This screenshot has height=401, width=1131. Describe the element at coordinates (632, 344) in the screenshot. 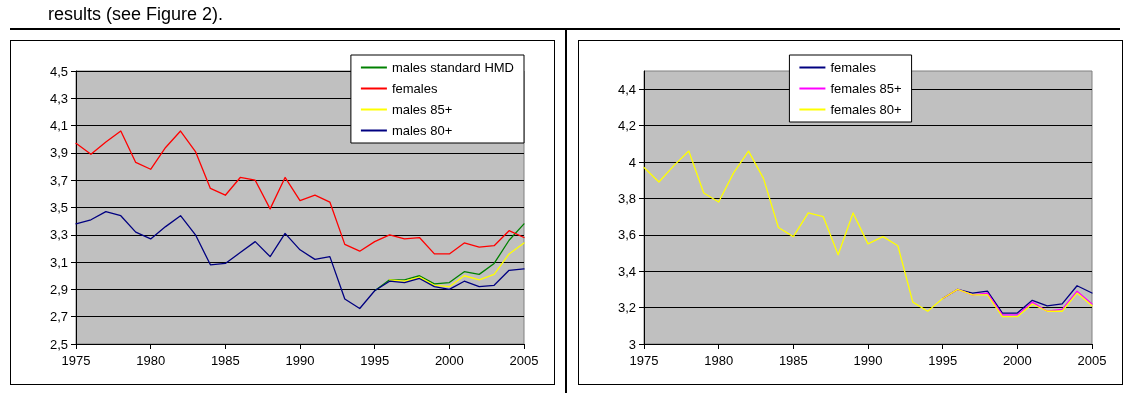

I see `y-tick-label: 3` at that location.